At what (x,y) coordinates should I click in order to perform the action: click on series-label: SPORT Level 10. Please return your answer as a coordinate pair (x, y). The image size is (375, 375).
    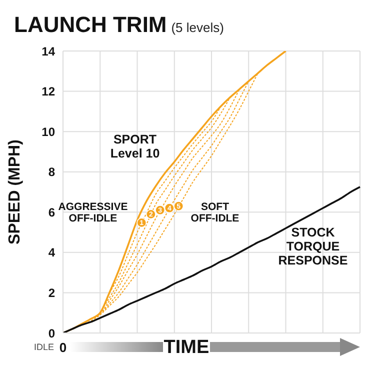
    Looking at the image, I should click on (135, 146).